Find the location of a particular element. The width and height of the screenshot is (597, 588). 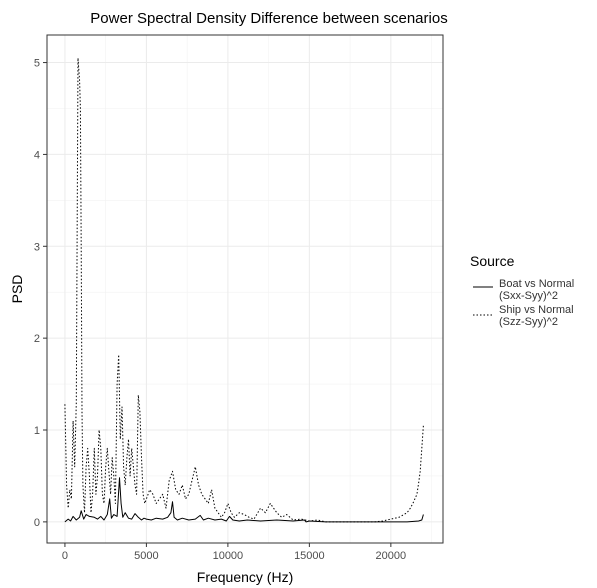

x-tick-label: 10000 is located at coordinates (228, 556).